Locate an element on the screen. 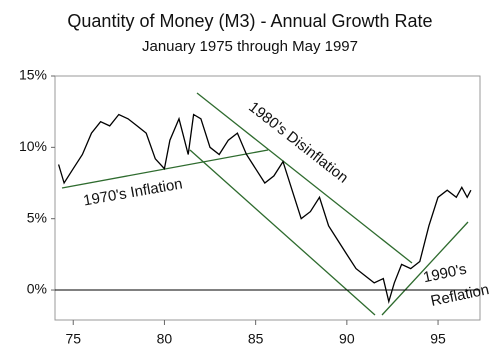  y-tick-label: 15% is located at coordinates (33, 75).